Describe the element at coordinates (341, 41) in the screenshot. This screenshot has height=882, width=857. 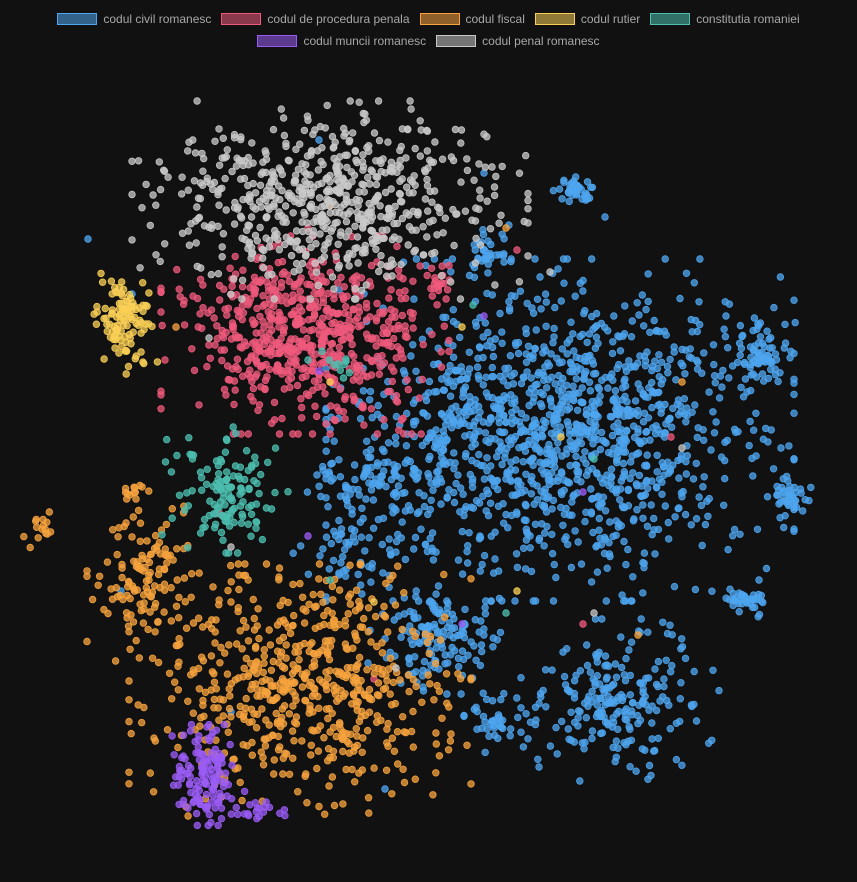
I see `legend-item-codul-muncii-romanesc: codul muncii romanesc` at that location.